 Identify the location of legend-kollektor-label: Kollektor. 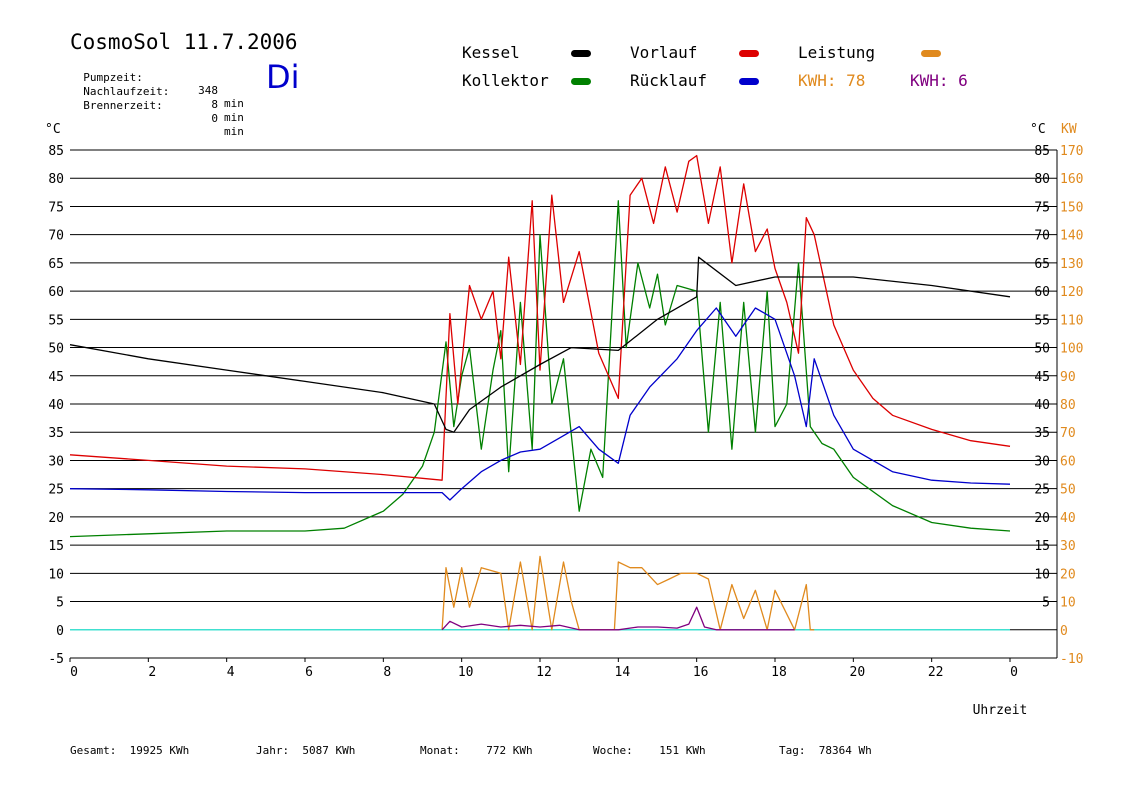
(505, 80).